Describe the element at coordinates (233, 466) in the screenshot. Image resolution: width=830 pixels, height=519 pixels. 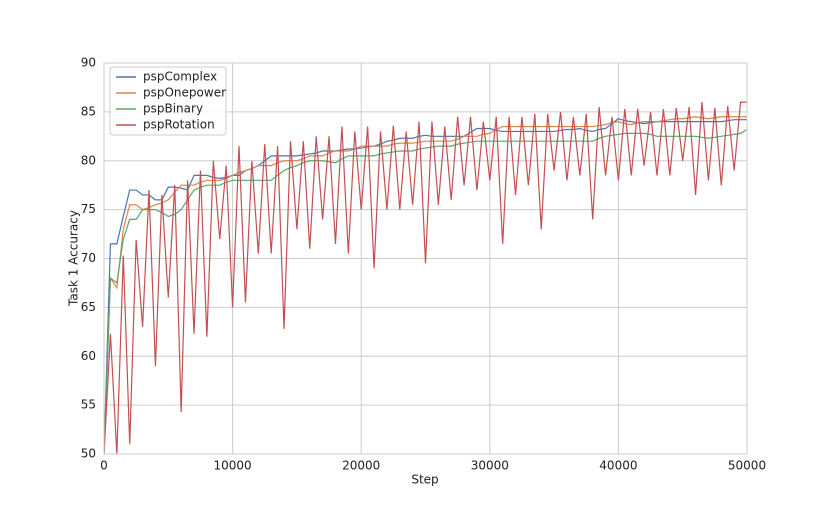
I see `x-tick-label: 10000` at that location.